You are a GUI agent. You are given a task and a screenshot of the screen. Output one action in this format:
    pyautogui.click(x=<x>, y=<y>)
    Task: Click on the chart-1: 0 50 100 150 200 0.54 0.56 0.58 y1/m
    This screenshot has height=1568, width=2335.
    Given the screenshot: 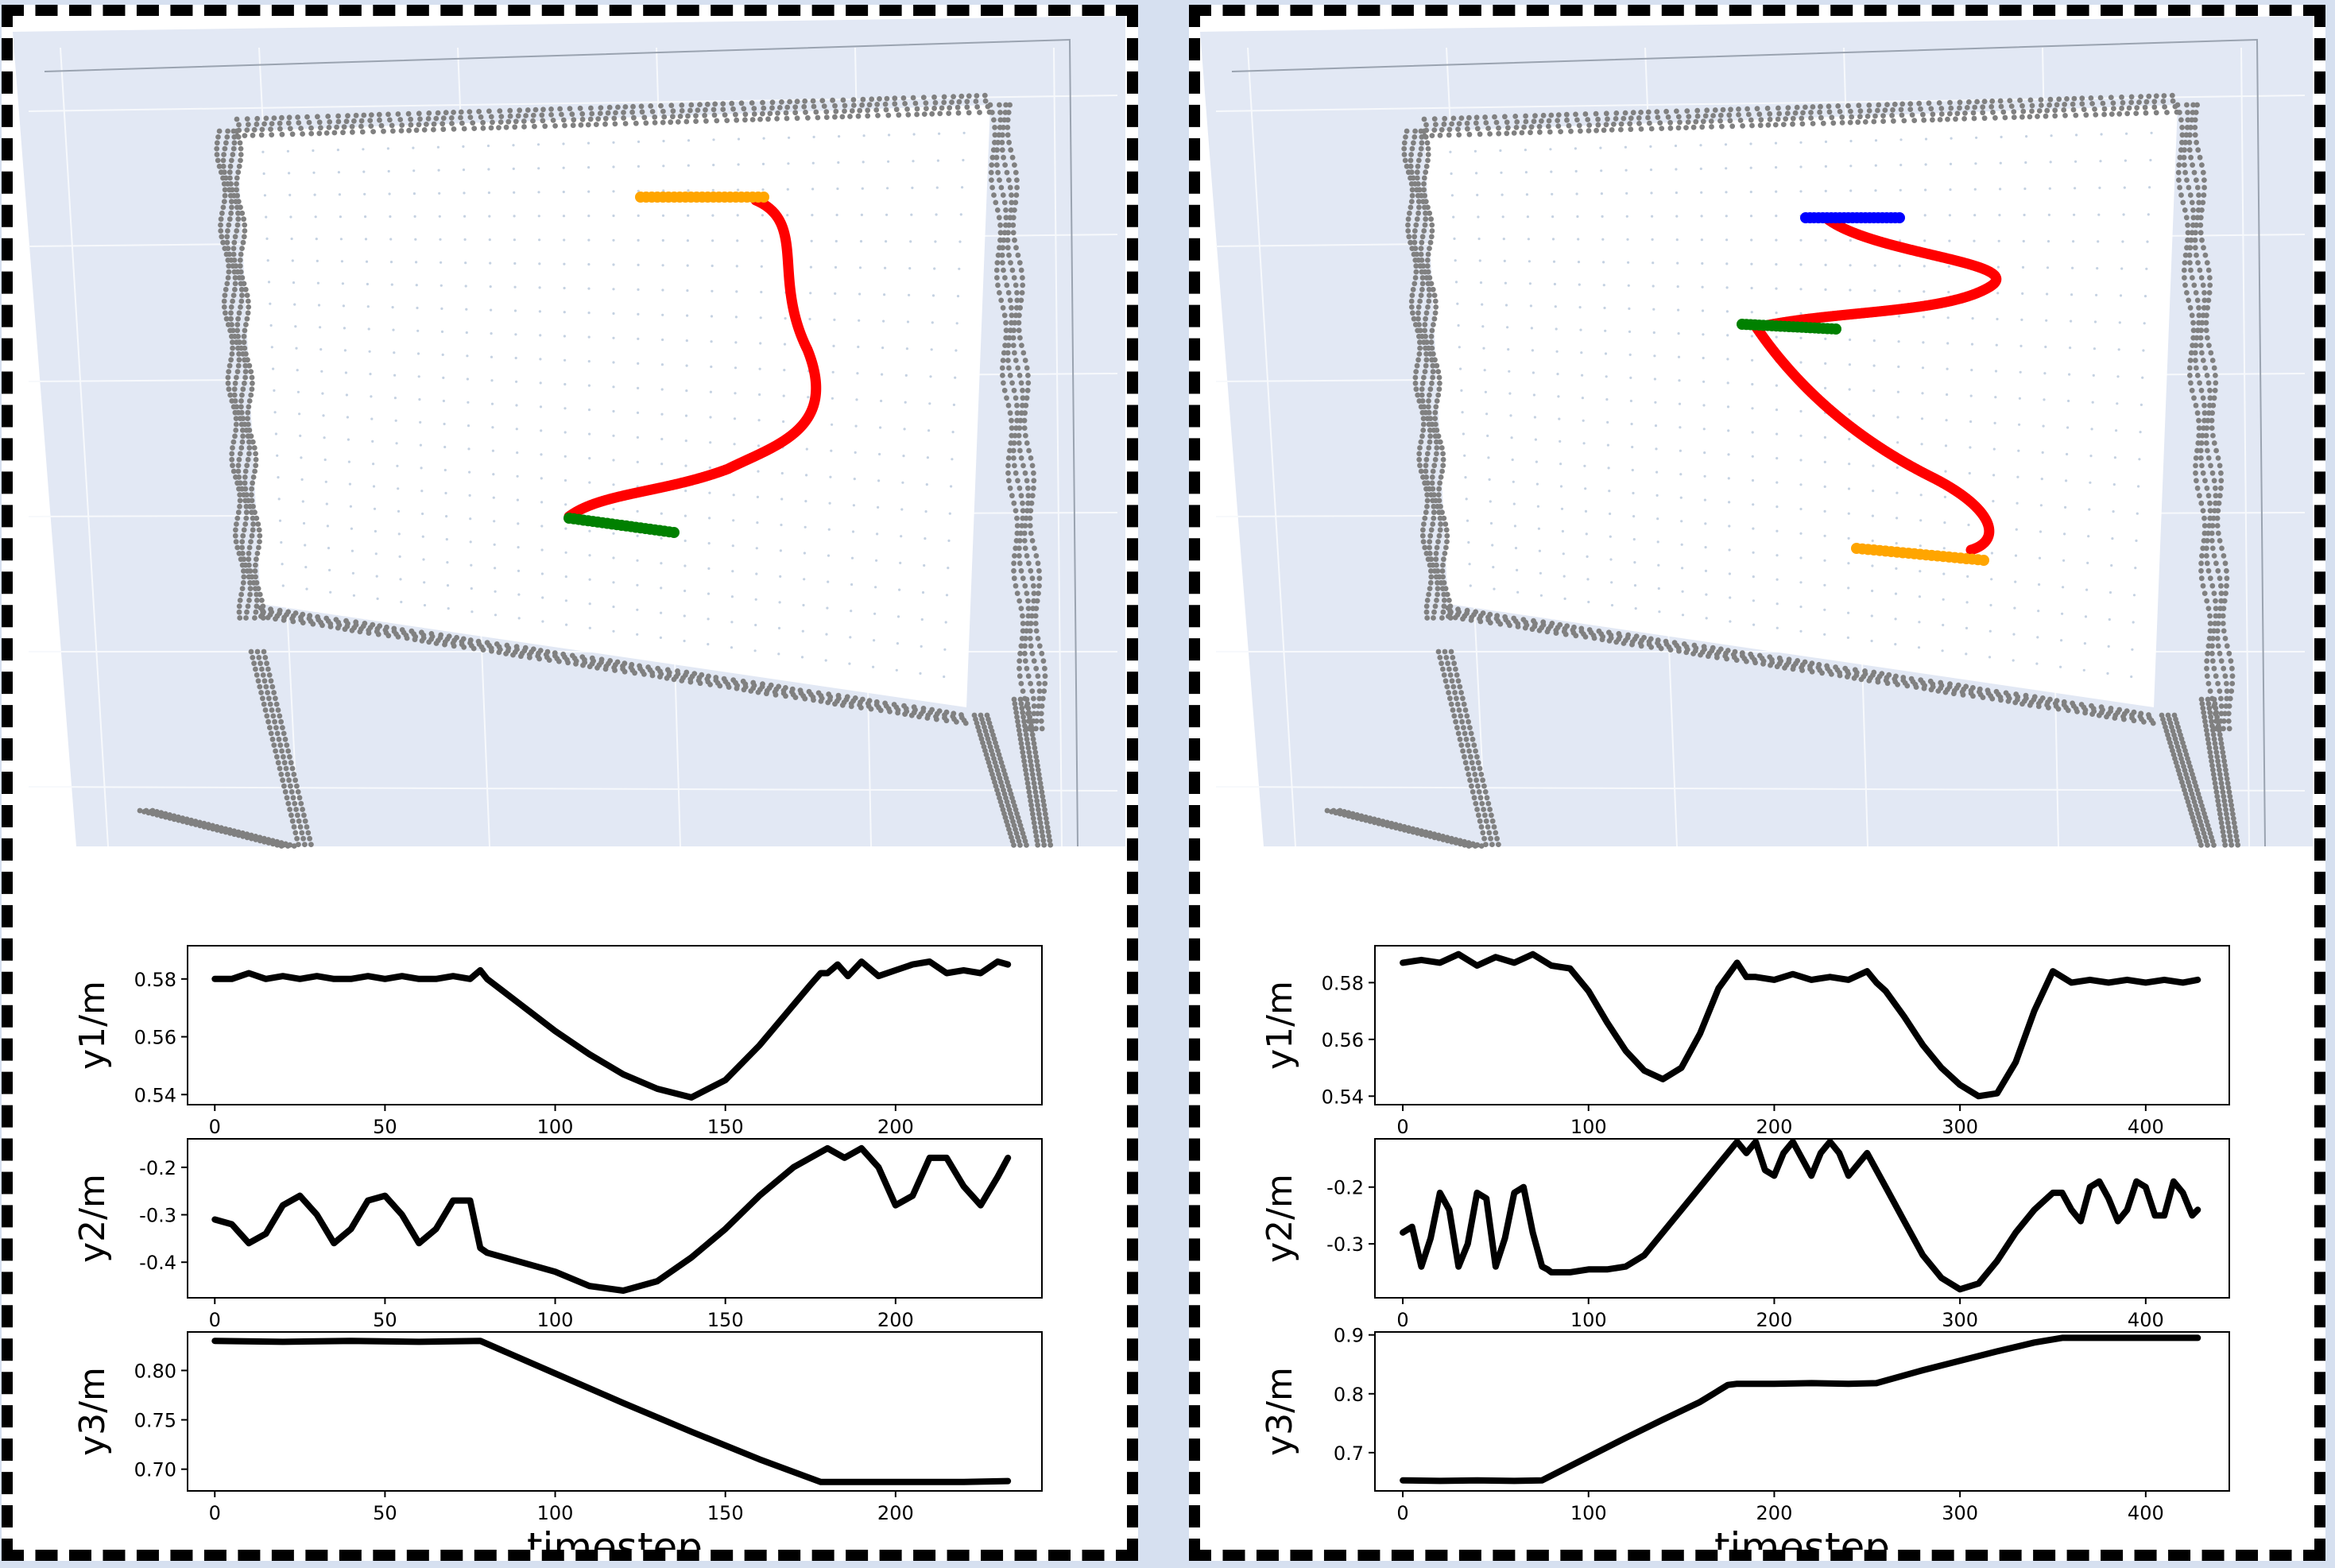 What is the action you would take?
    pyautogui.click(x=557, y=1041)
    